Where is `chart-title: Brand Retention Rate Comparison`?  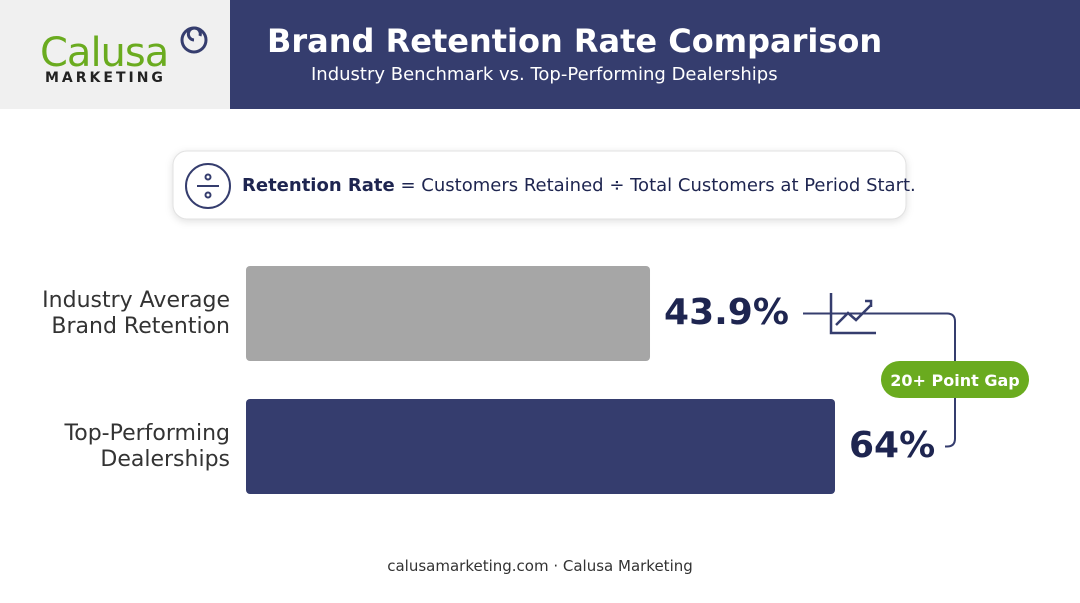
chart-title: Brand Retention Rate Comparison is located at coordinates (575, 41).